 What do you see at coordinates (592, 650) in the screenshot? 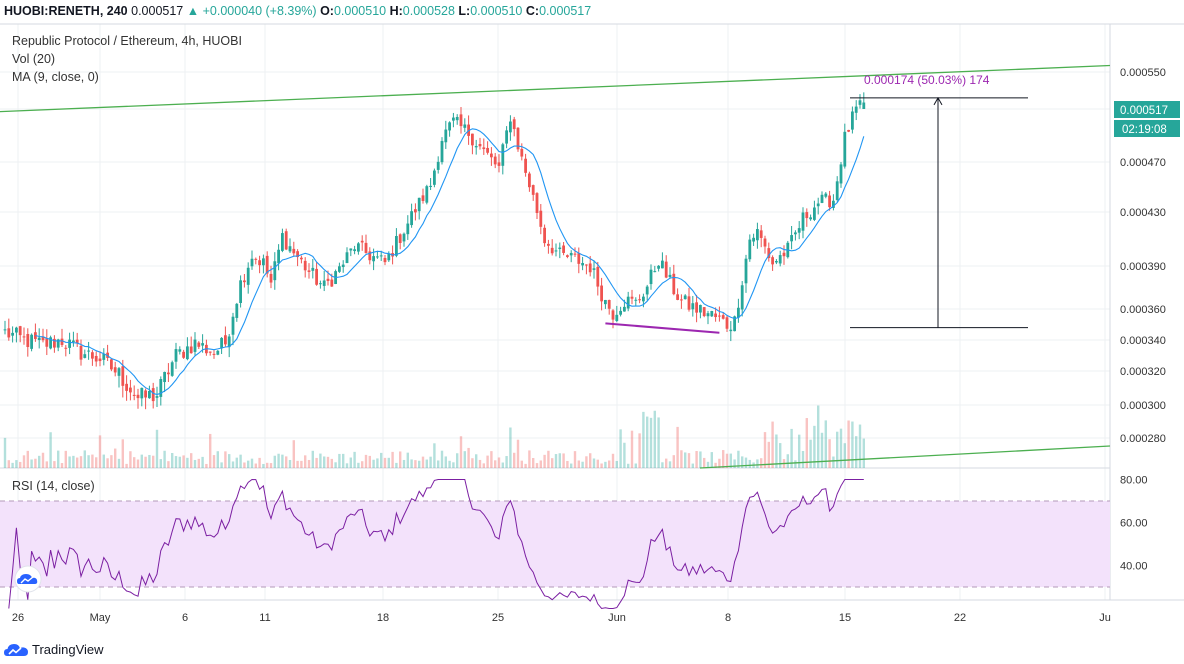
I see `footer: TradingView` at bounding box center [592, 650].